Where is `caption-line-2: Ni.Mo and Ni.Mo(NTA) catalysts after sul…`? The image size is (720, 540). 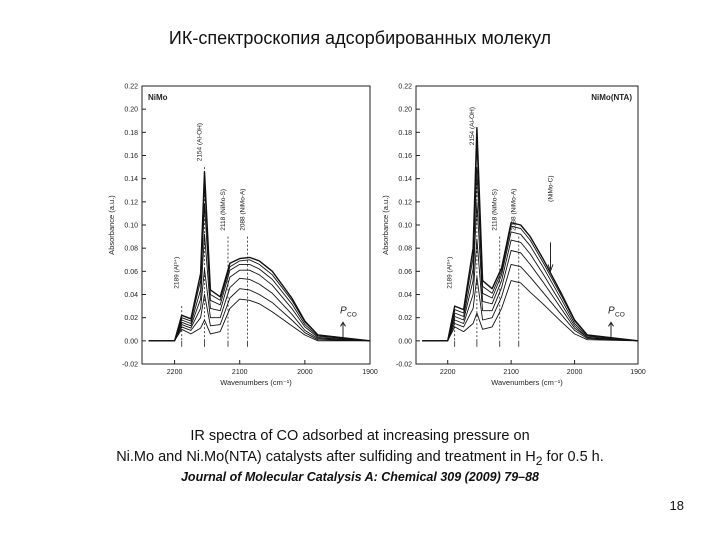 caption-line-2: Ni.Mo and Ni.Mo(NTA) catalysts after sul… is located at coordinates (360, 458).